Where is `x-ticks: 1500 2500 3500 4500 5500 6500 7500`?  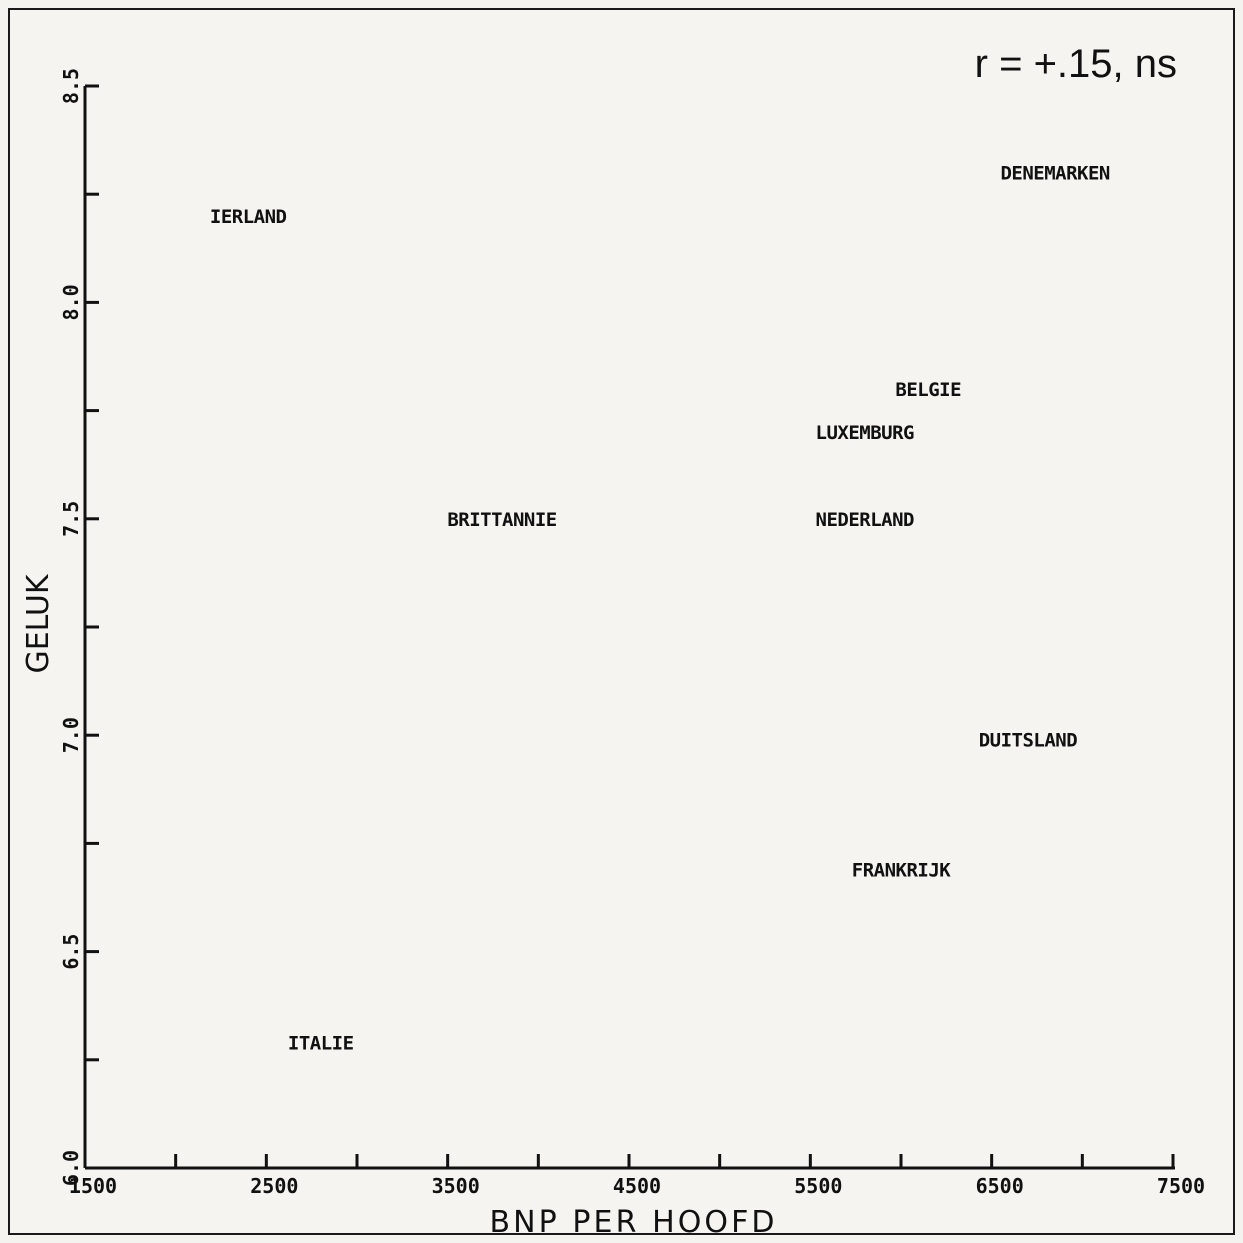 x-ticks: 1500 2500 3500 4500 5500 6500 7500 is located at coordinates (637, 1176).